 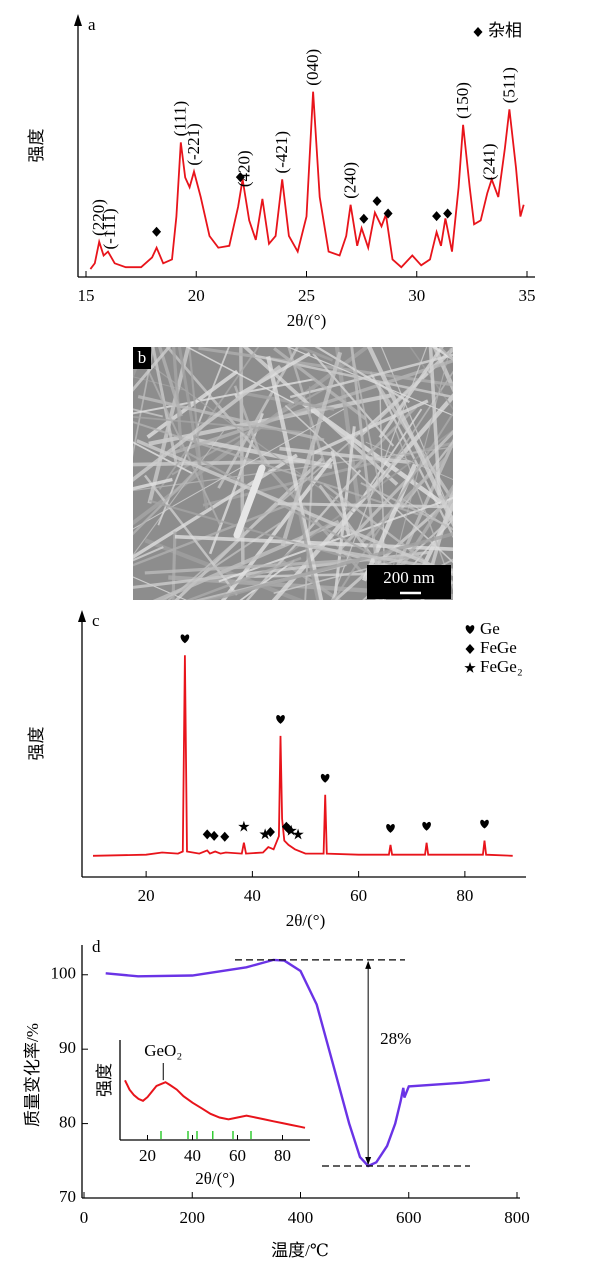 I want to click on x-tick-label: 200, so click(x=193, y=1217).